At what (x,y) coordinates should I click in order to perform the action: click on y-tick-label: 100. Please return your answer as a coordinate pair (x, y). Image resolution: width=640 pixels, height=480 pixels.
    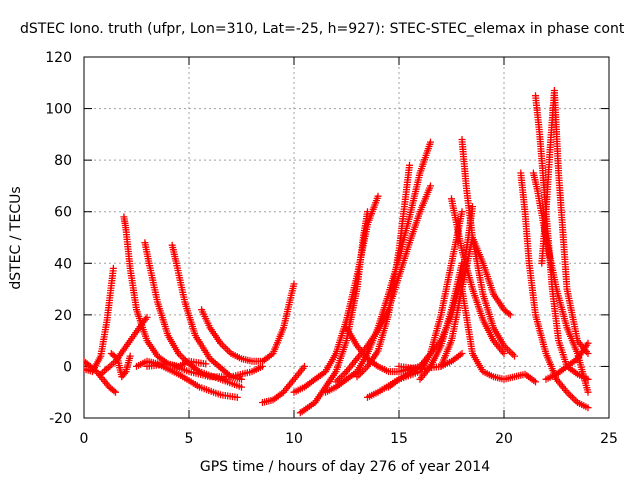
    Looking at the image, I should click on (58, 110).